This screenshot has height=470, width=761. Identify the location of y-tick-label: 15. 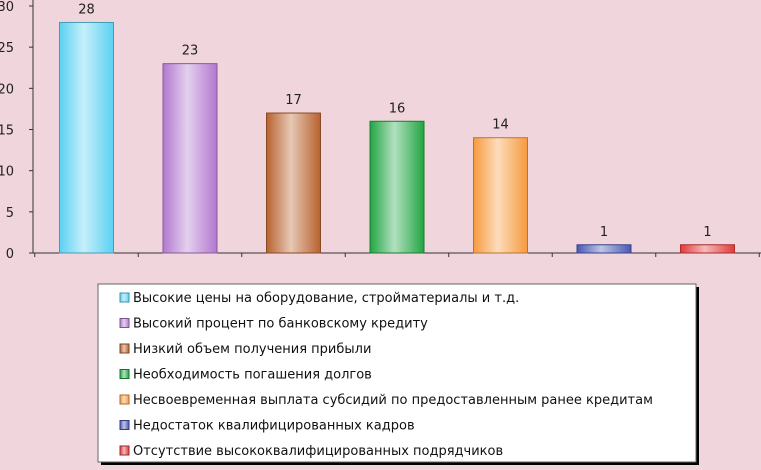
(7, 131).